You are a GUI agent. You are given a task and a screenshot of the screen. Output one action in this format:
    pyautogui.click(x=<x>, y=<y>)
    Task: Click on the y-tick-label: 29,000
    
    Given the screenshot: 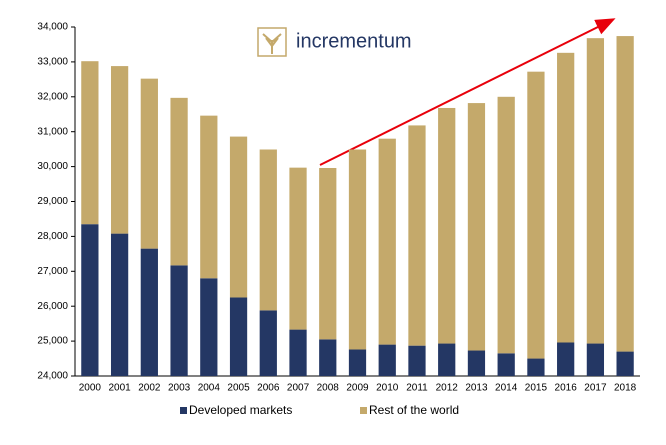 What is the action you would take?
    pyautogui.click(x=52, y=201)
    